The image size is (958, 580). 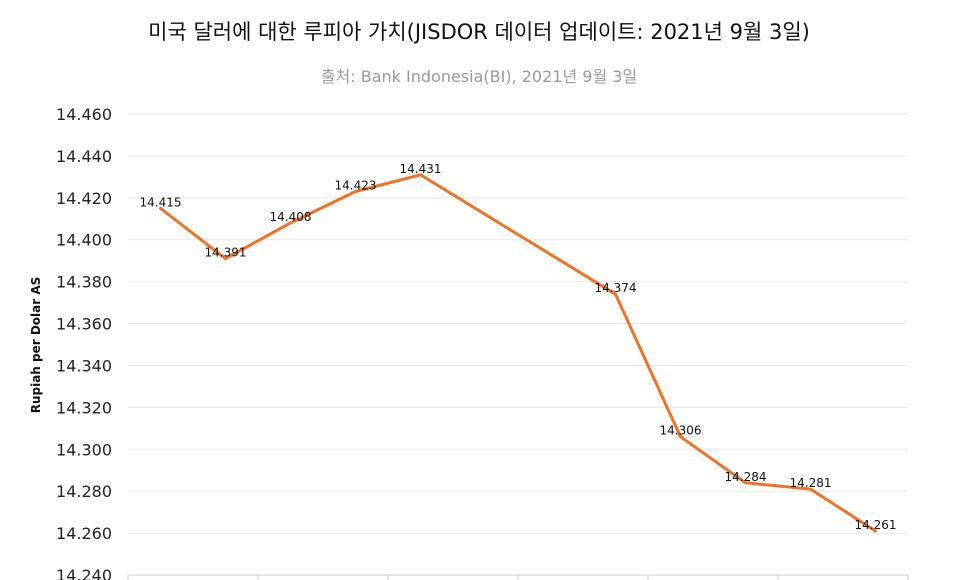 What do you see at coordinates (84, 533) in the screenshot?
I see `y-tick-label: 14.260` at bounding box center [84, 533].